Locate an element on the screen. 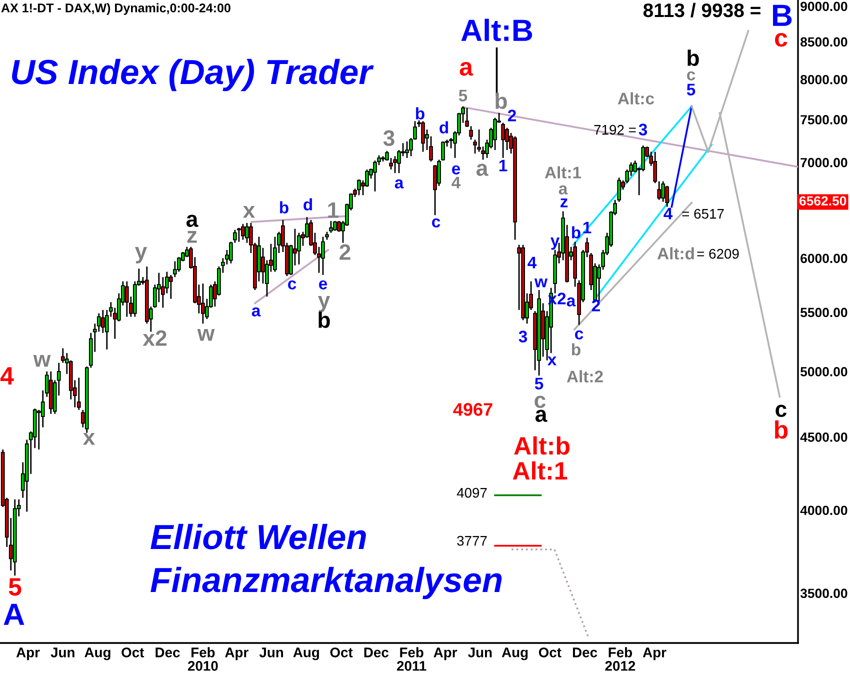  annotation: Elliott Wellen is located at coordinates (258, 537).